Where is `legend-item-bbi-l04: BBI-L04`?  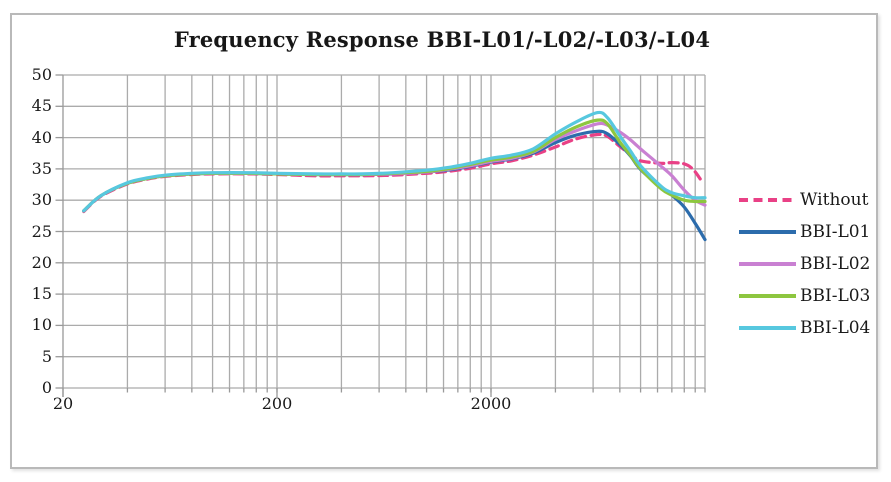
legend-item-bbi-l04: BBI-L04 is located at coordinates (804, 328).